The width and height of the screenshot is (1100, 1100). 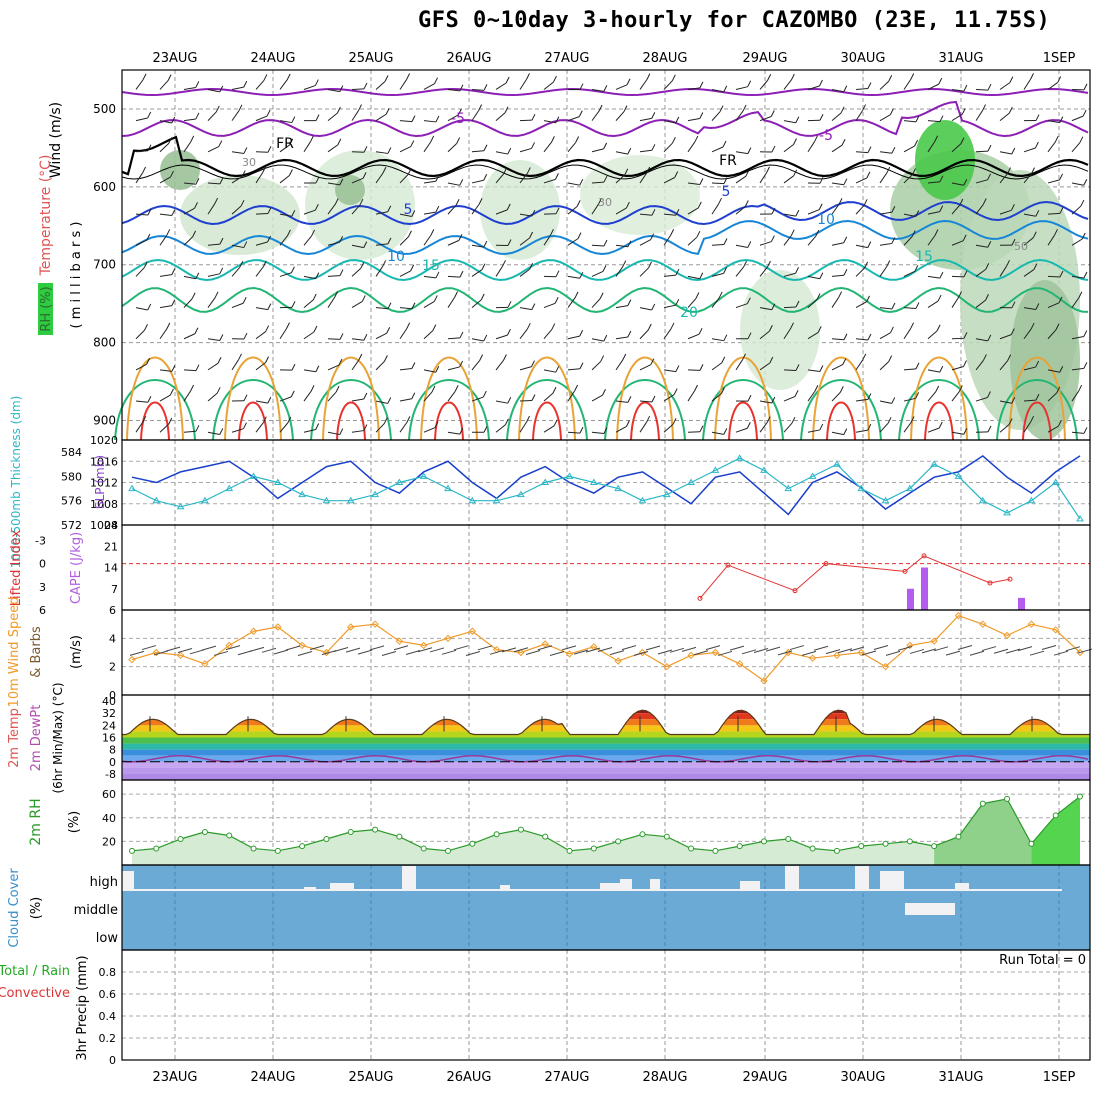 What do you see at coordinates (855, 577) in the screenshot?
I see `li-line` at bounding box center [855, 577].